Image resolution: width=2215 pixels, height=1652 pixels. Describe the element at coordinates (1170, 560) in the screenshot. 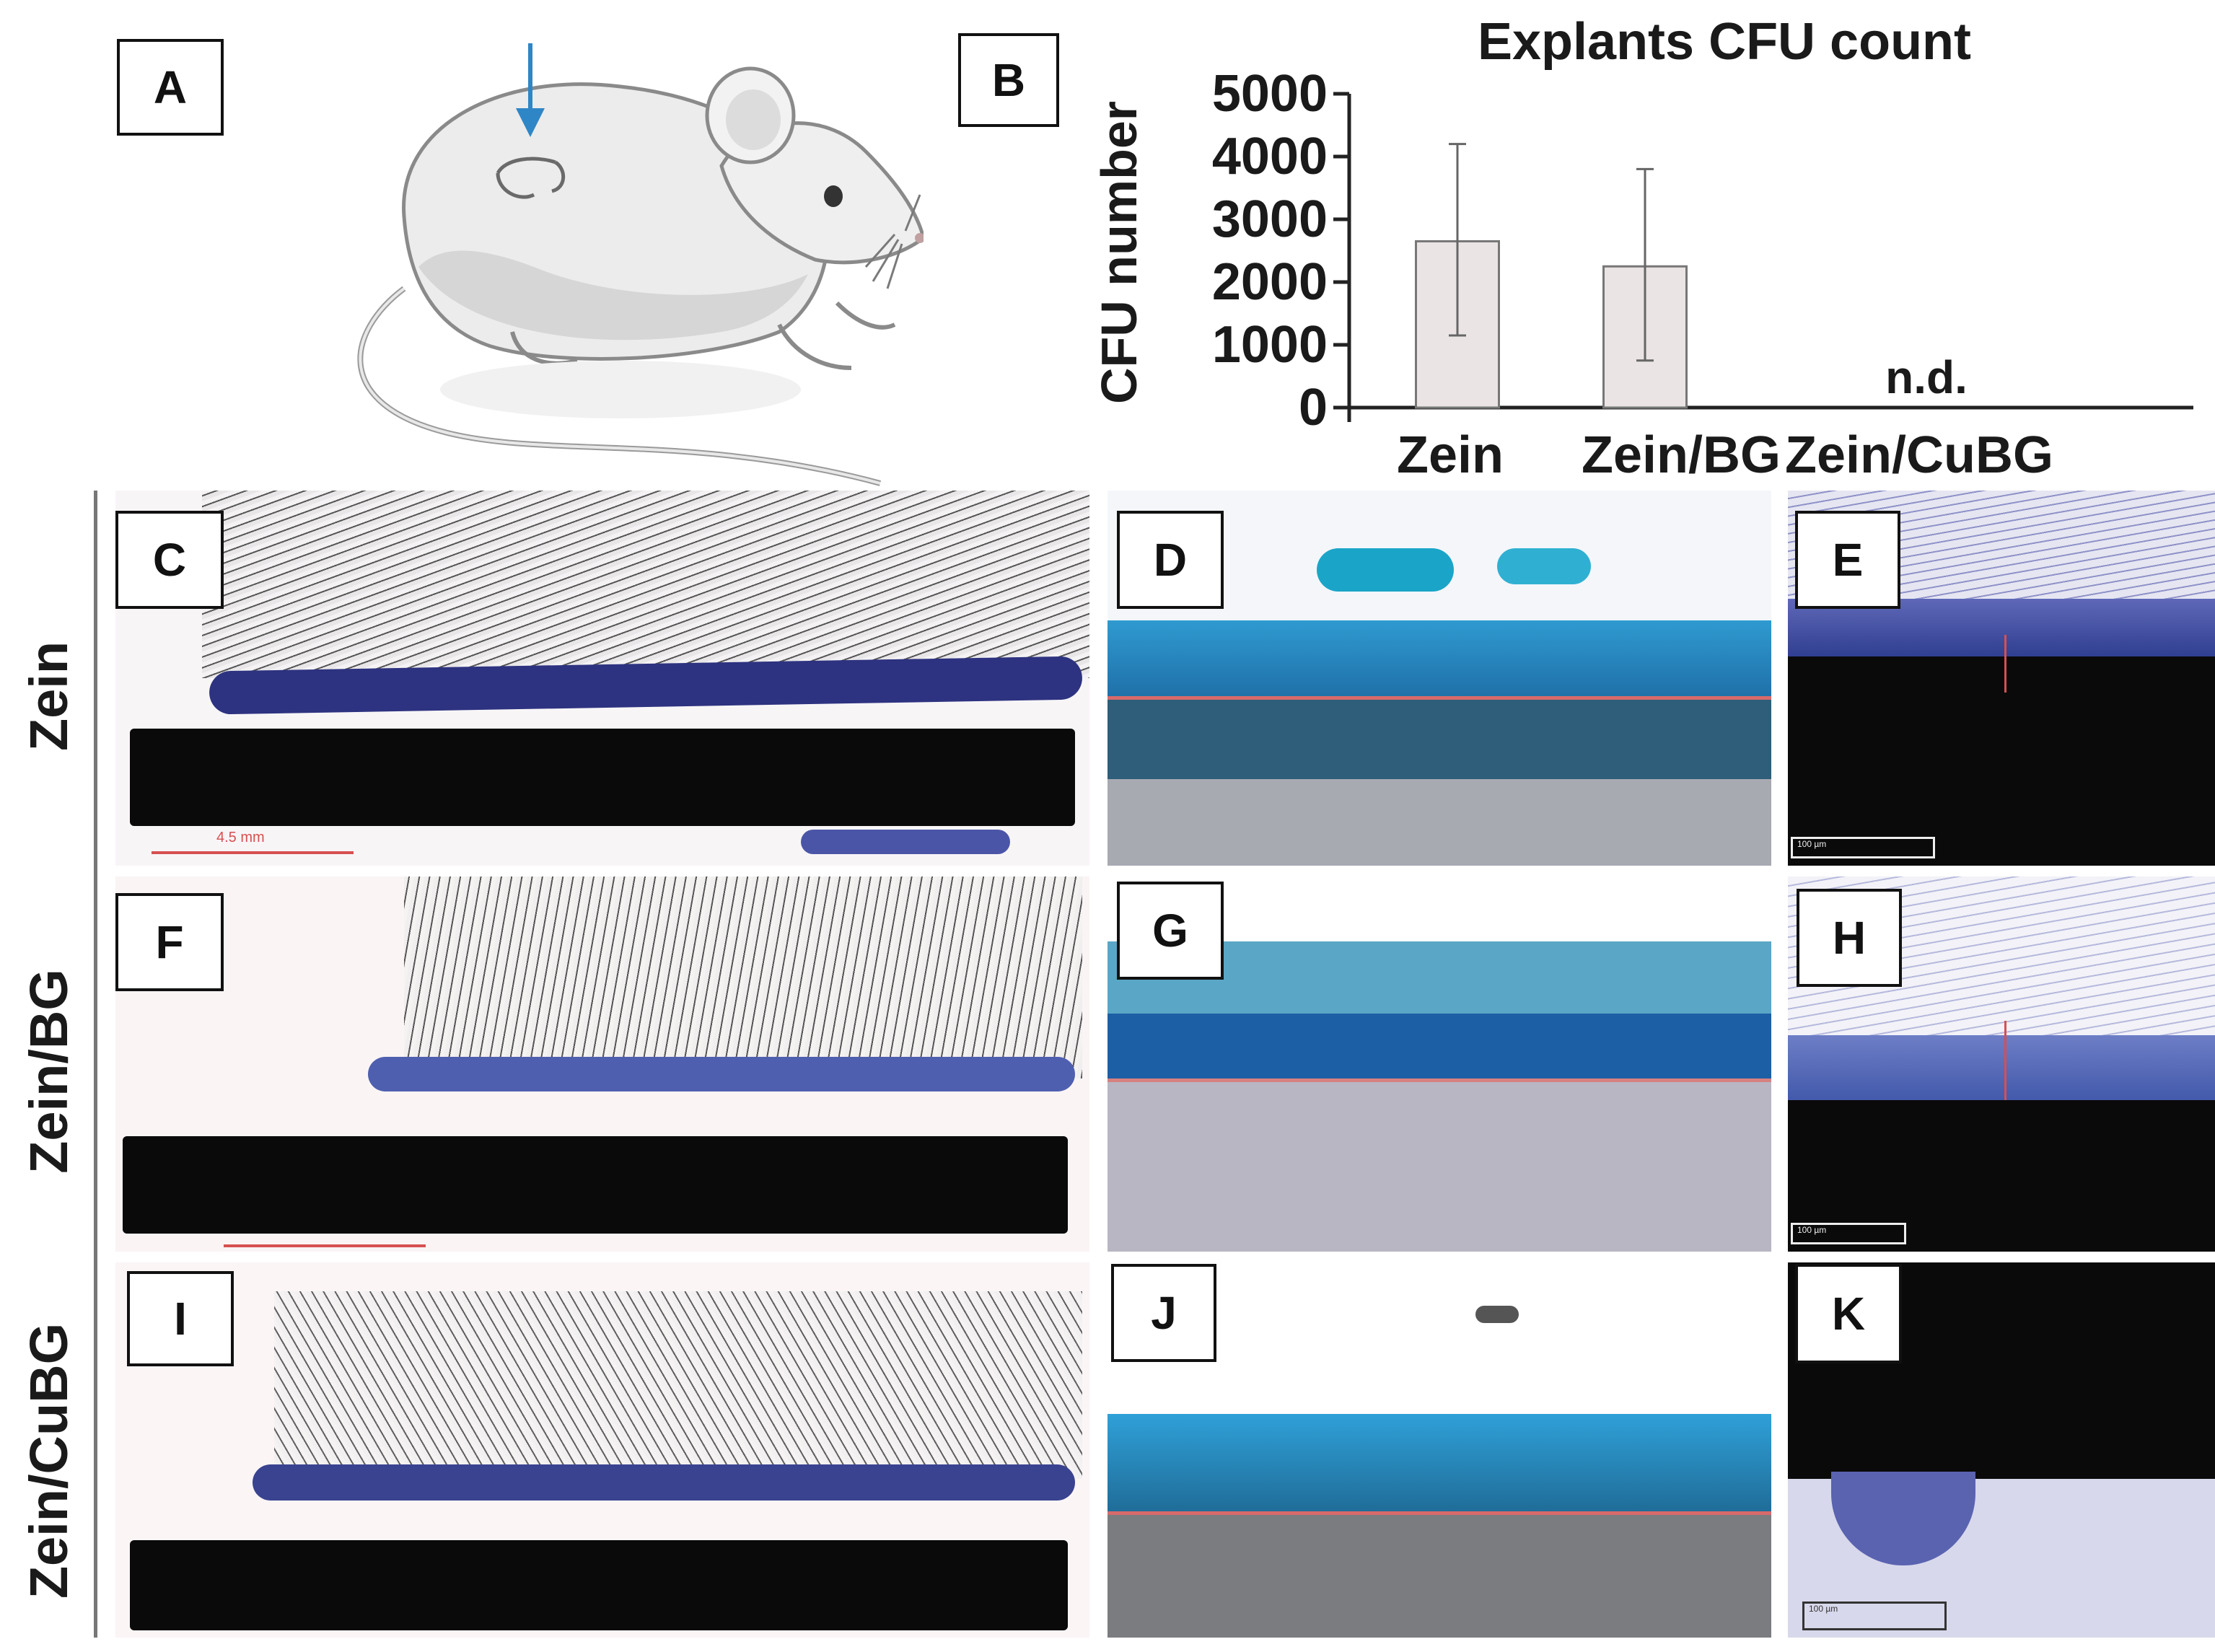

I see `panel-label-d: D` at that location.